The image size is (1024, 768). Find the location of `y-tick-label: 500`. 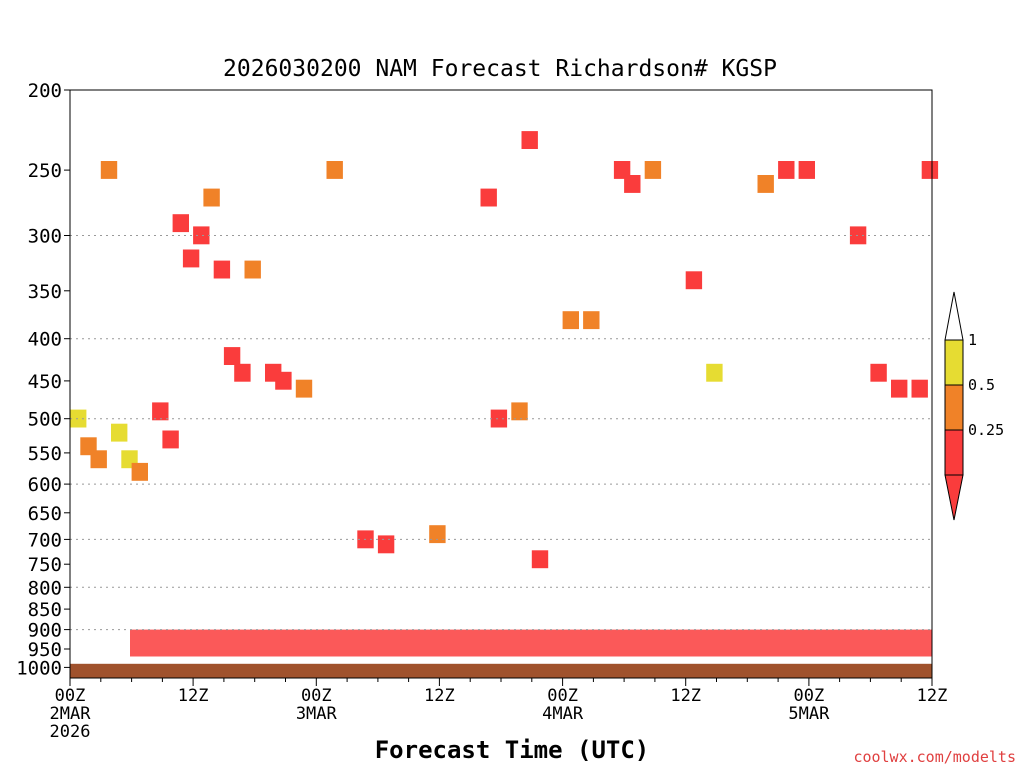

y-tick-label: 500 is located at coordinates (45, 420).